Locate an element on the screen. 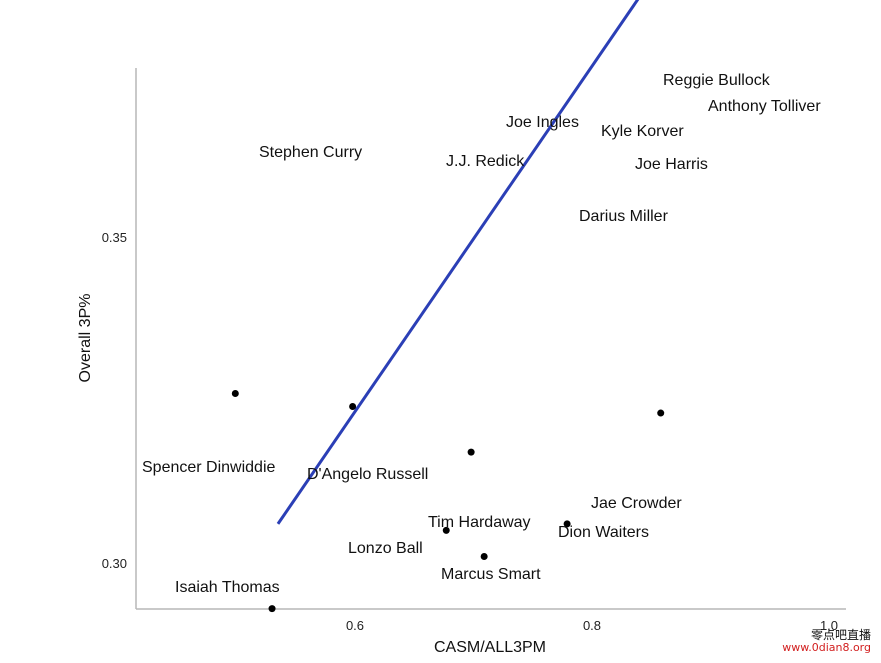  watermark-url: www.0dian8.org is located at coordinates (826, 648).